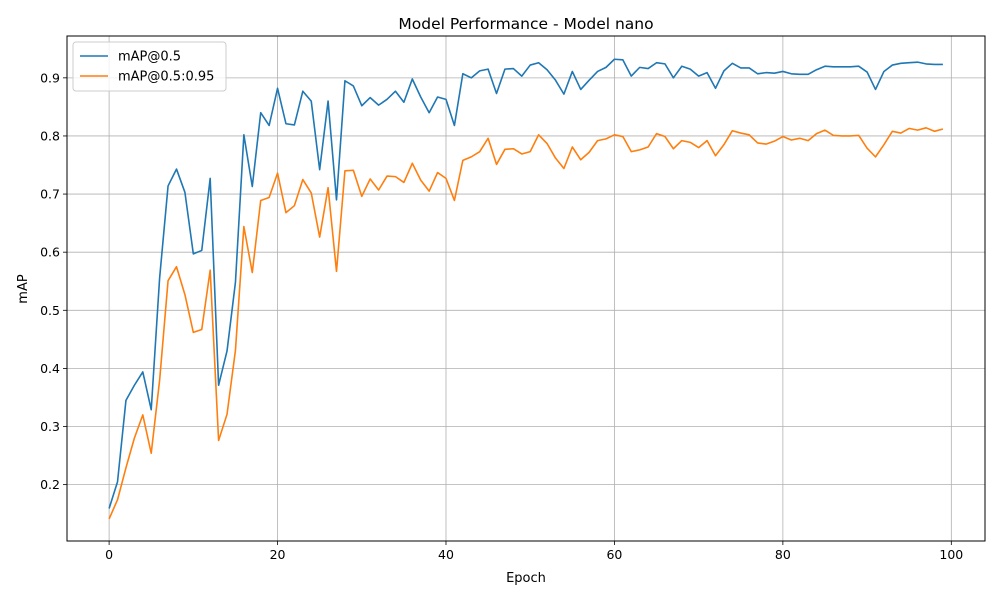 The image size is (1000, 600). I want to click on x-tick-label: 20, so click(278, 554).